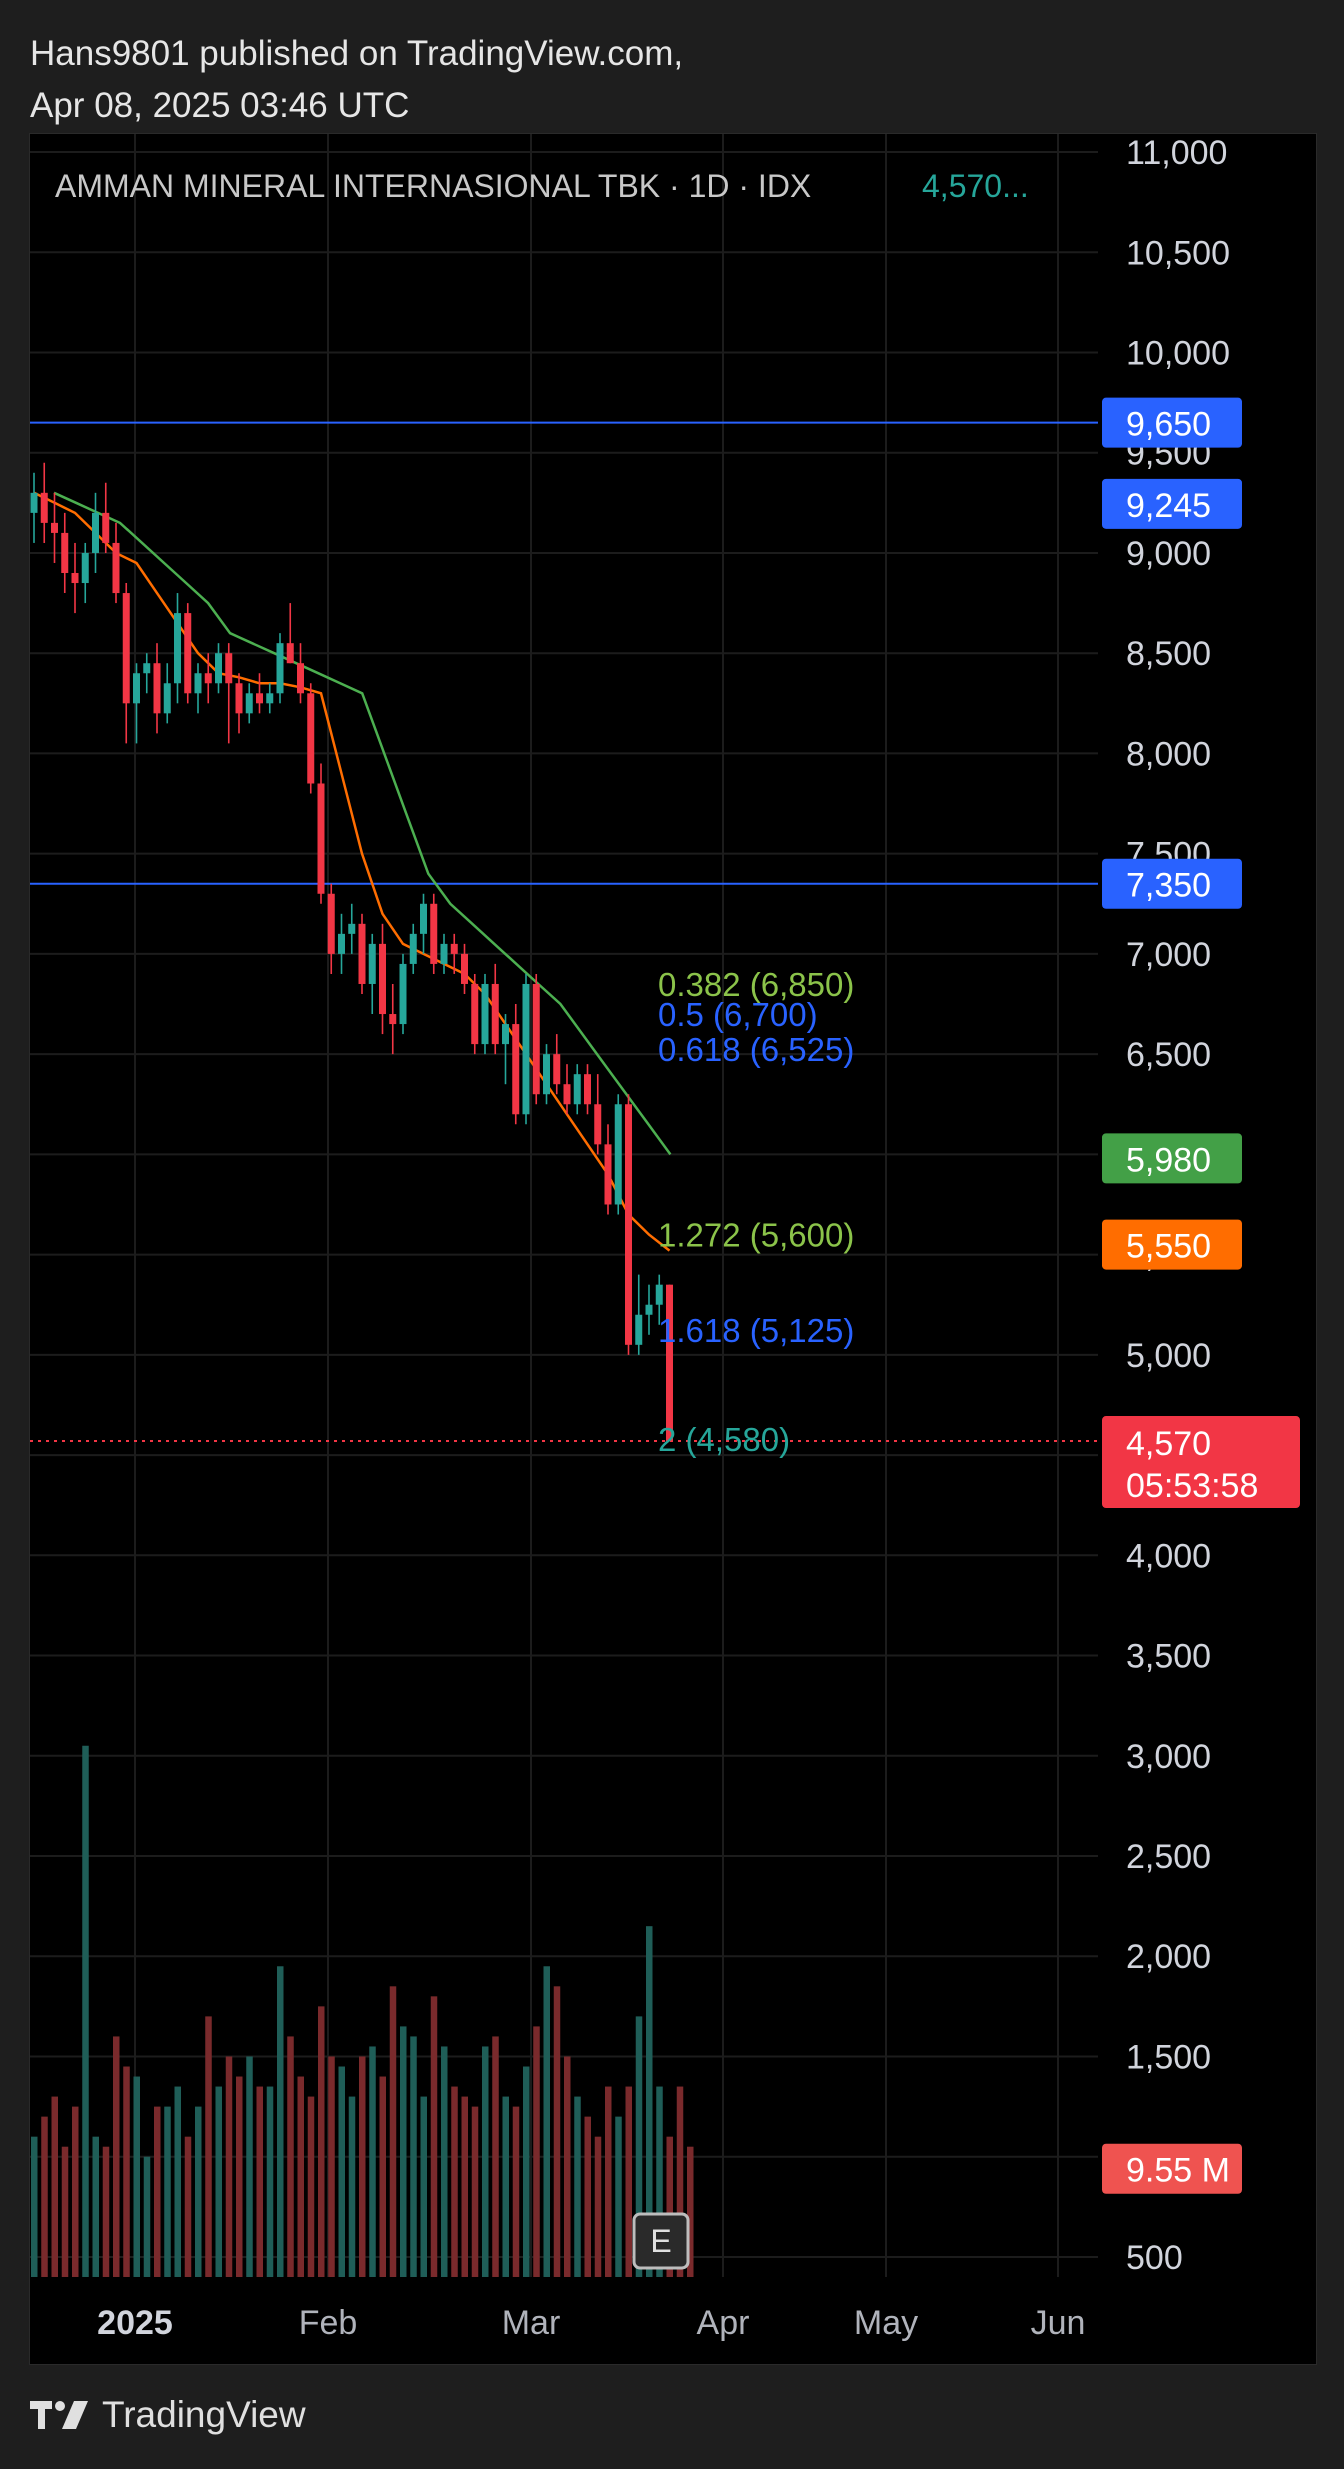  I want to click on footer: TradingView, so click(168, 2415).